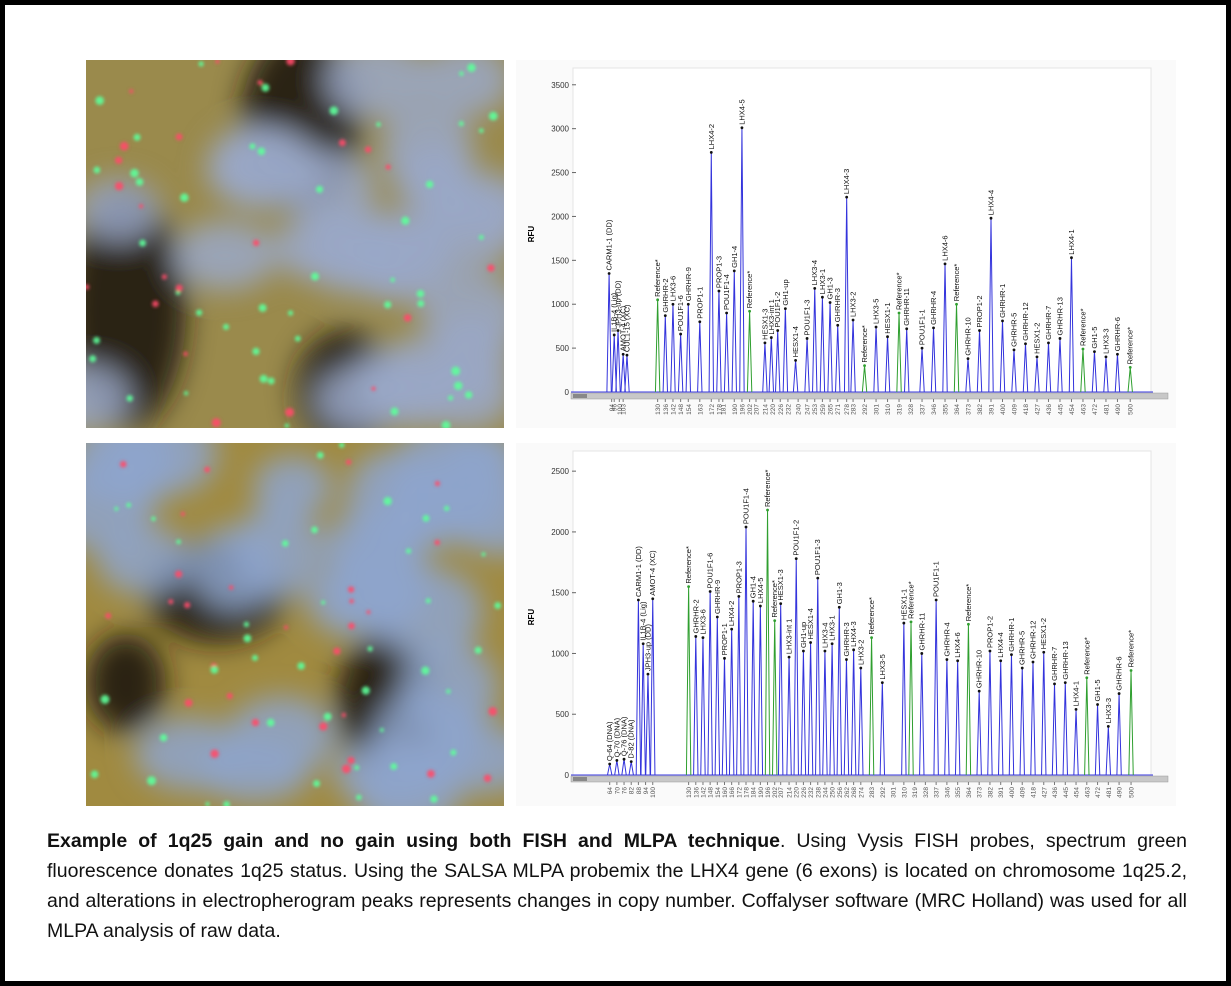  I want to click on x-tick-label: 310, so click(888, 409).